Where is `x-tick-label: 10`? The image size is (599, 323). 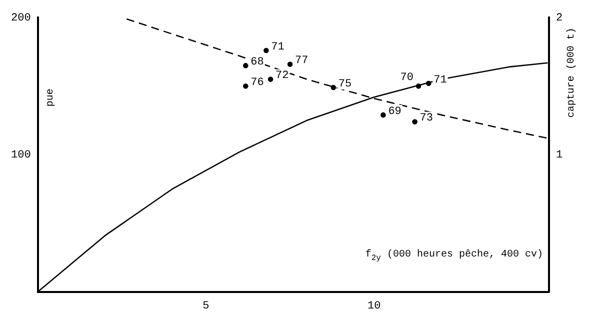
x-tick-label: 10 is located at coordinates (374, 306).